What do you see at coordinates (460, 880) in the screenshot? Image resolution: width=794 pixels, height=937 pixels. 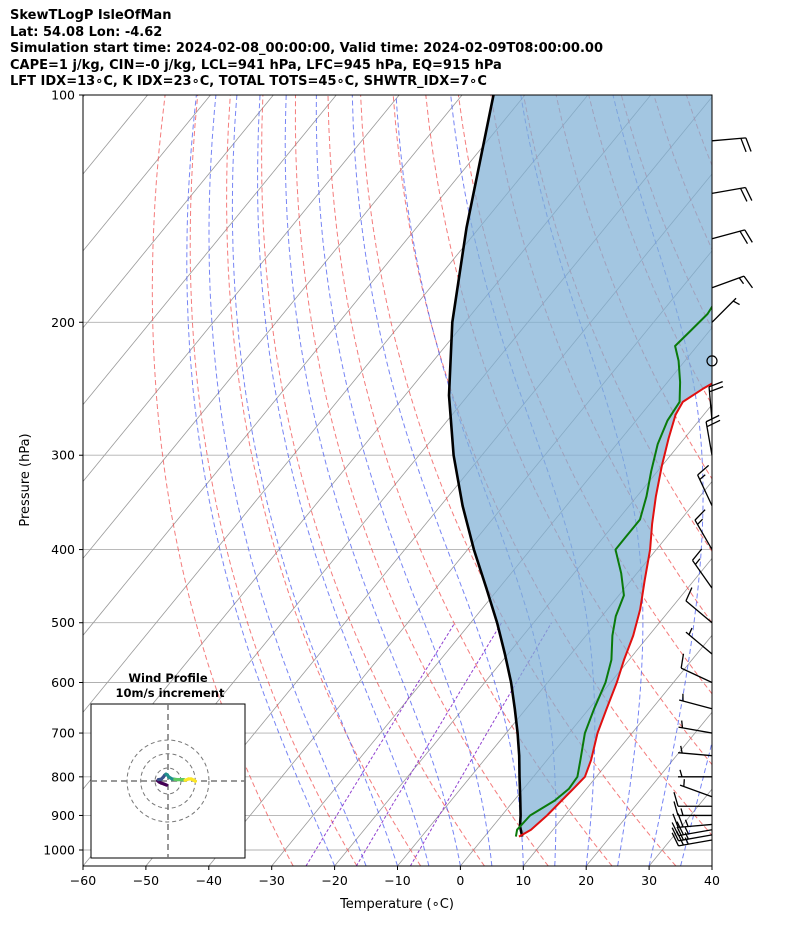 I see `x-tick-label: 0` at bounding box center [460, 880].